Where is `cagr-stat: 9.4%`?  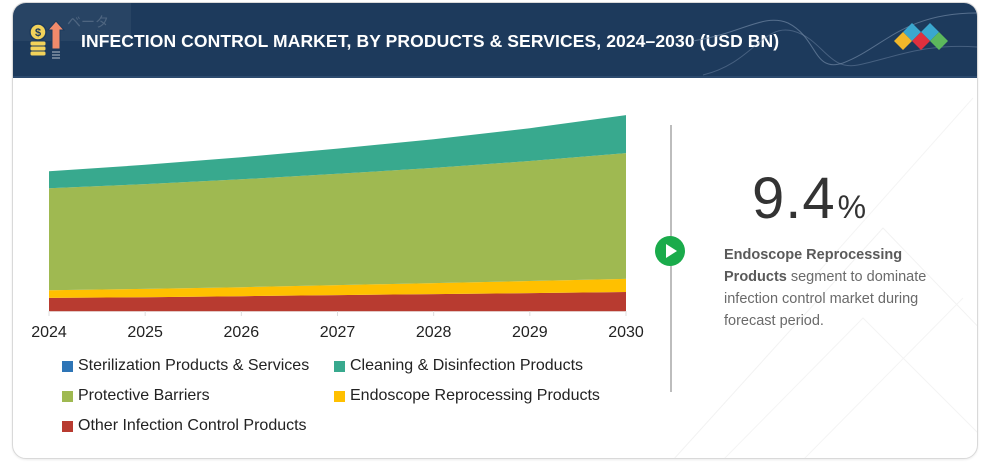
cagr-stat: 9.4% is located at coordinates (809, 198).